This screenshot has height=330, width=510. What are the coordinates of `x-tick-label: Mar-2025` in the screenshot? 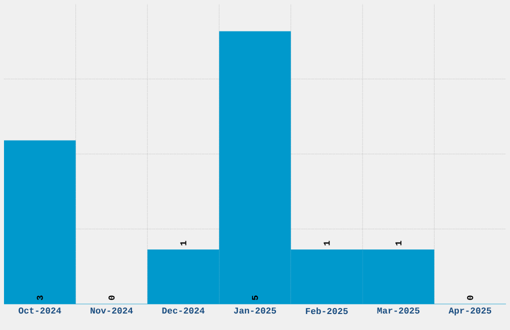 It's located at (398, 311).